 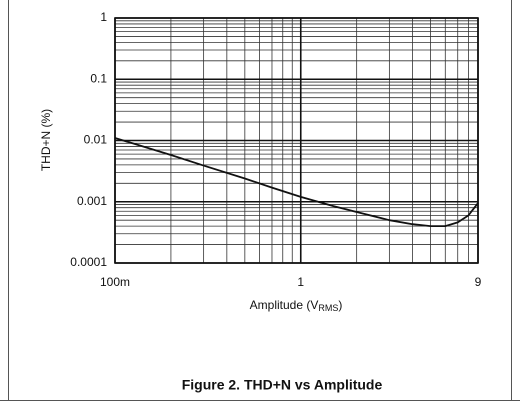 What do you see at coordinates (328, 308) in the screenshot?
I see `x-axis-label-sub: RMS` at bounding box center [328, 308].